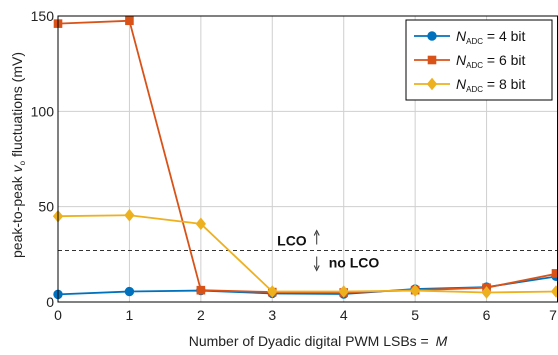 The width and height of the screenshot is (558, 355). Describe the element at coordinates (344, 315) in the screenshot. I see `x-tick-label: 4` at that location.